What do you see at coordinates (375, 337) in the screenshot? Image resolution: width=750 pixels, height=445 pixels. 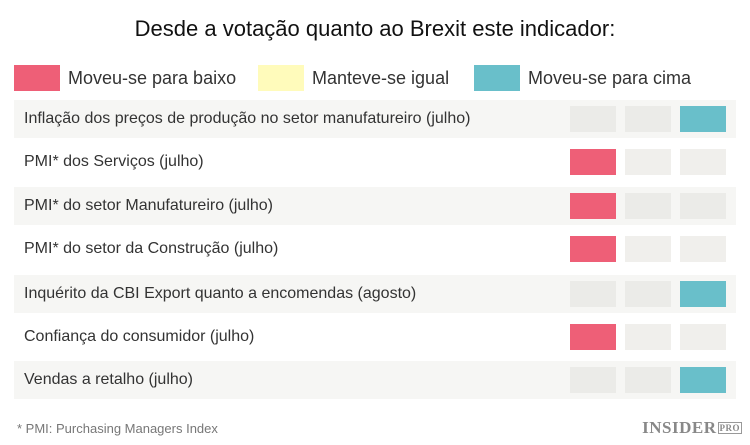 I see `indicator-row: Confiança do consumidor (julho)` at bounding box center [375, 337].